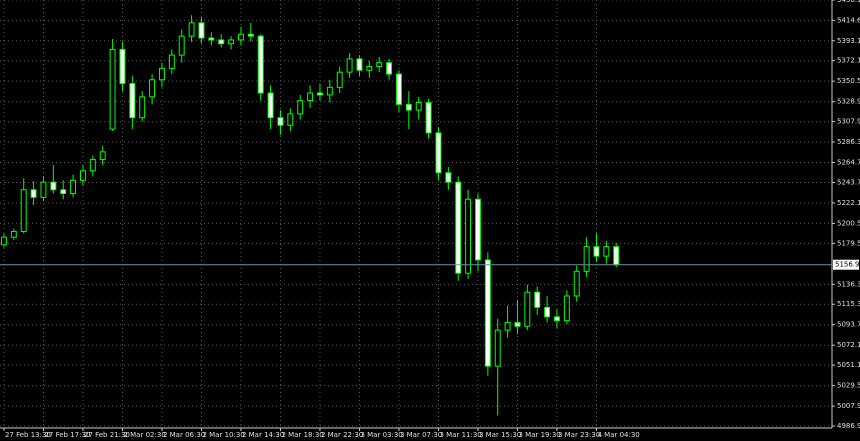 This screenshot has width=860, height=441. What do you see at coordinates (848, 163) in the screenshot?
I see `y-tick-label: 5264.70` at bounding box center [848, 163].